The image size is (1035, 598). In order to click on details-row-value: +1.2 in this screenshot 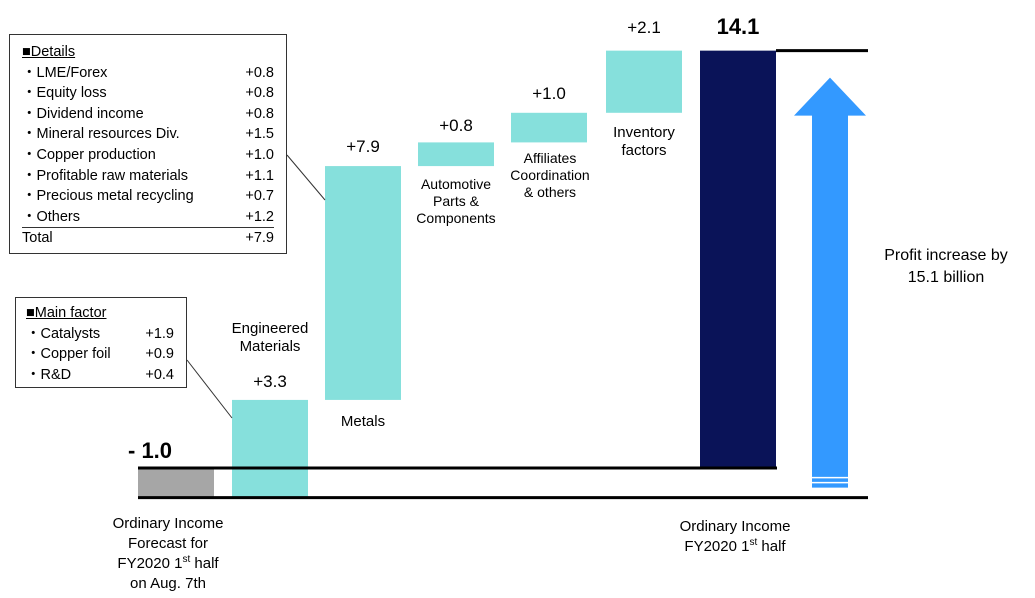, I will do `click(259, 216)`.